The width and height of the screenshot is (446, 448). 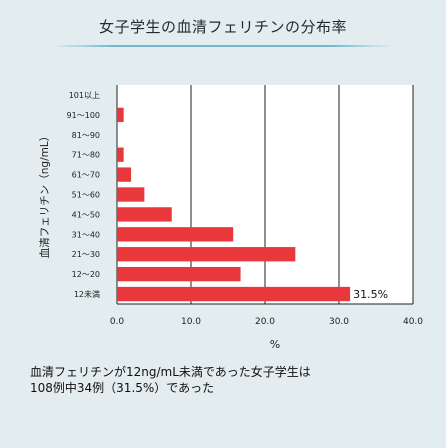 I want to click on y-tick-label: 61〜70, so click(x=86, y=175).